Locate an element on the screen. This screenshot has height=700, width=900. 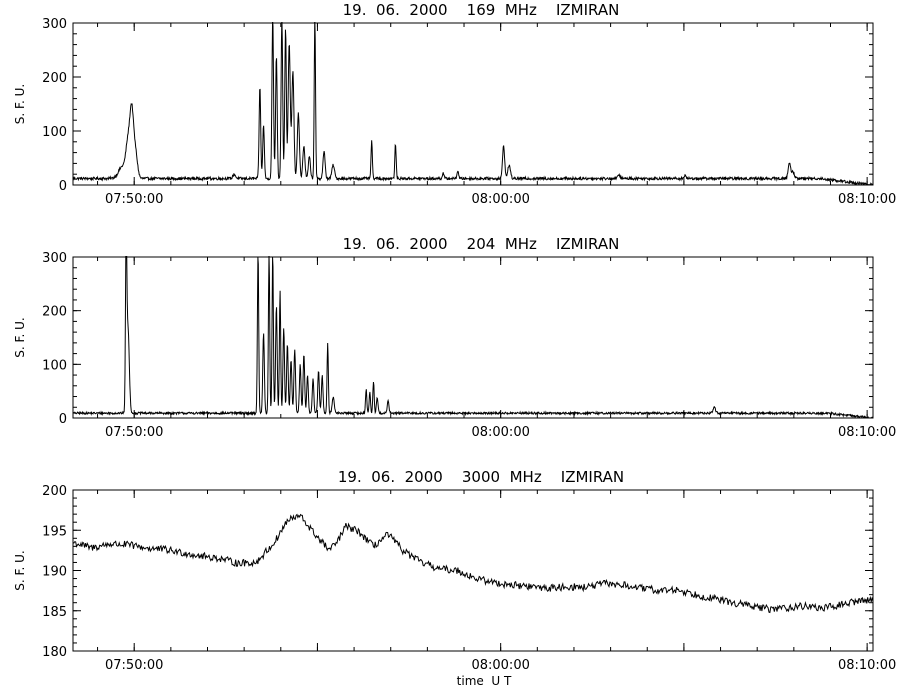
y-tick-label: 195 is located at coordinates (54, 531).